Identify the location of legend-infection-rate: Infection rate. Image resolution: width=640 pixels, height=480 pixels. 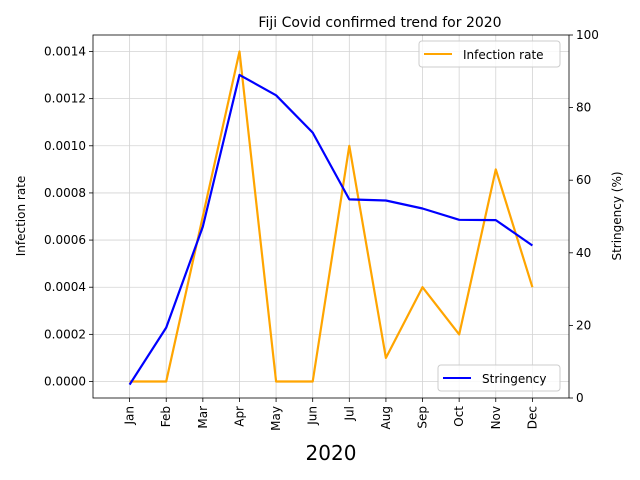
(489, 54).